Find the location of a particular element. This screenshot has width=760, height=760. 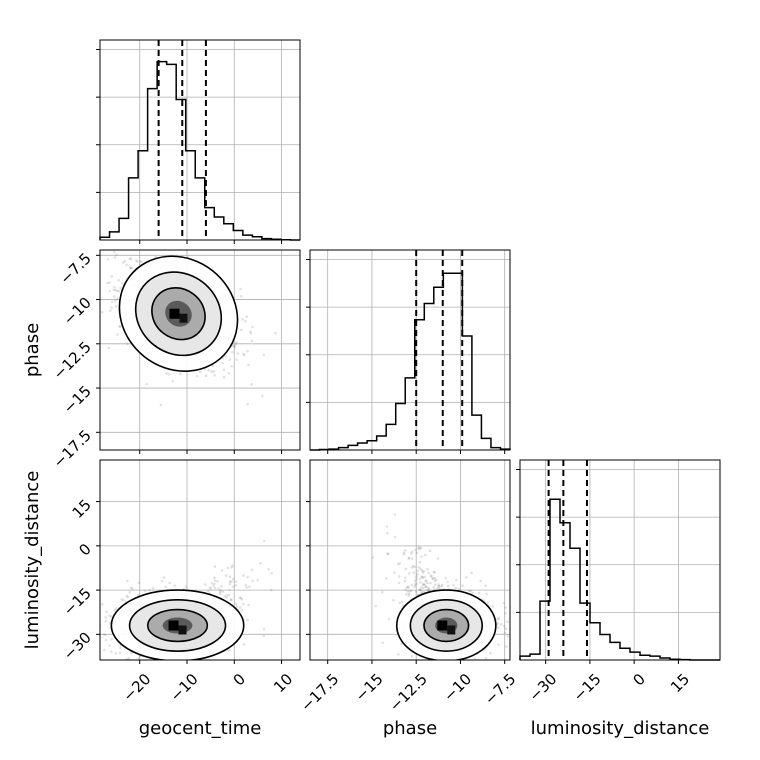

x-axis-label-geocent-time: geocent_time is located at coordinates (200, 728).